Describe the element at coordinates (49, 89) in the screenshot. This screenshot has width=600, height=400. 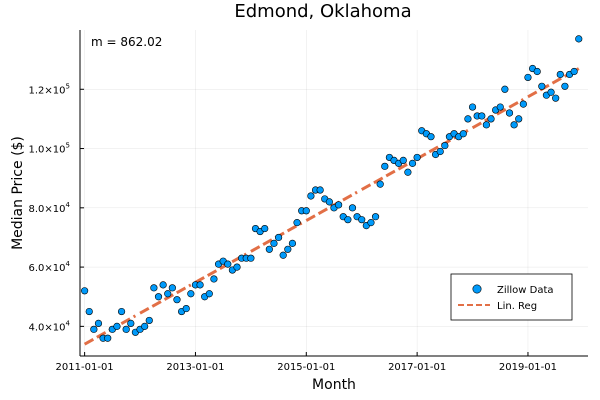
I see `y-tick-label: 1.2×105` at that location.